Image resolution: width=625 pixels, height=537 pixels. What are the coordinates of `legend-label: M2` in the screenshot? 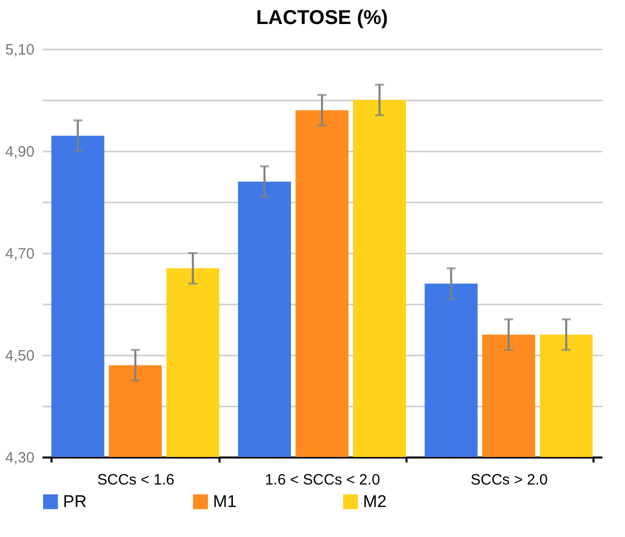 It's located at (375, 501).